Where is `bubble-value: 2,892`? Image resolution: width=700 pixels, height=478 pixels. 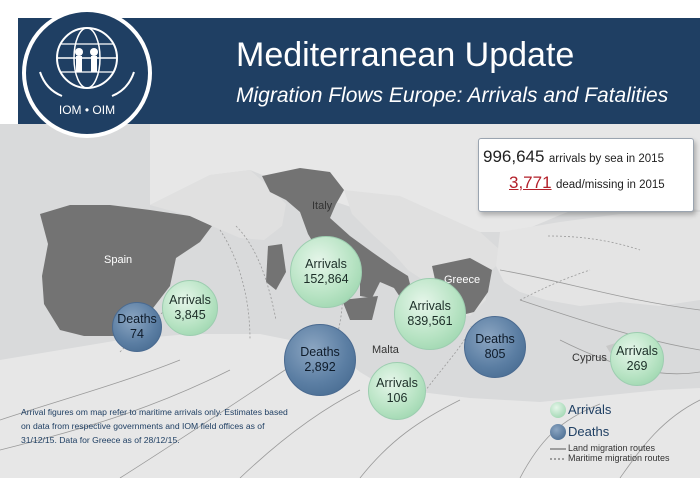 bubble-value: 2,892 is located at coordinates (320, 367).